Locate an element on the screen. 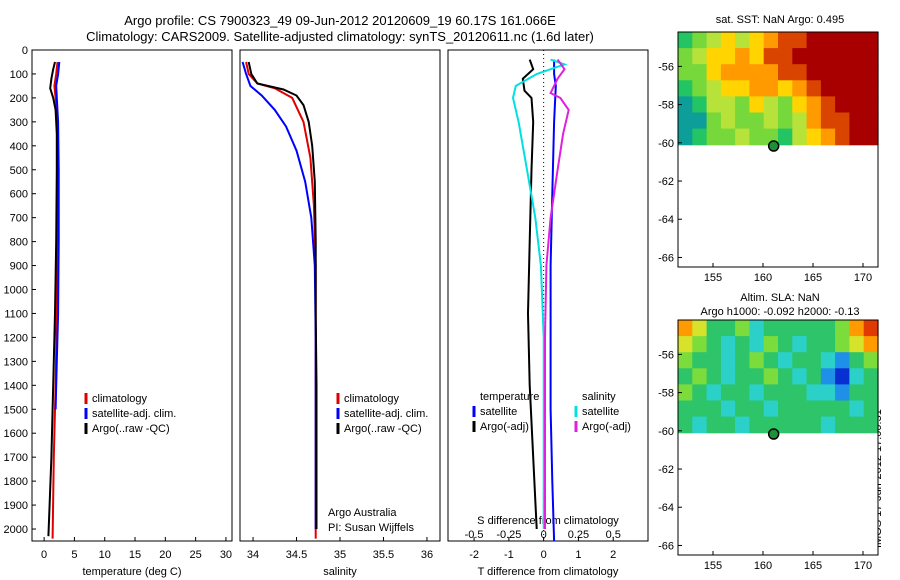 This screenshot has height=580, width=900. x-tick-label: 35 is located at coordinates (340, 555).